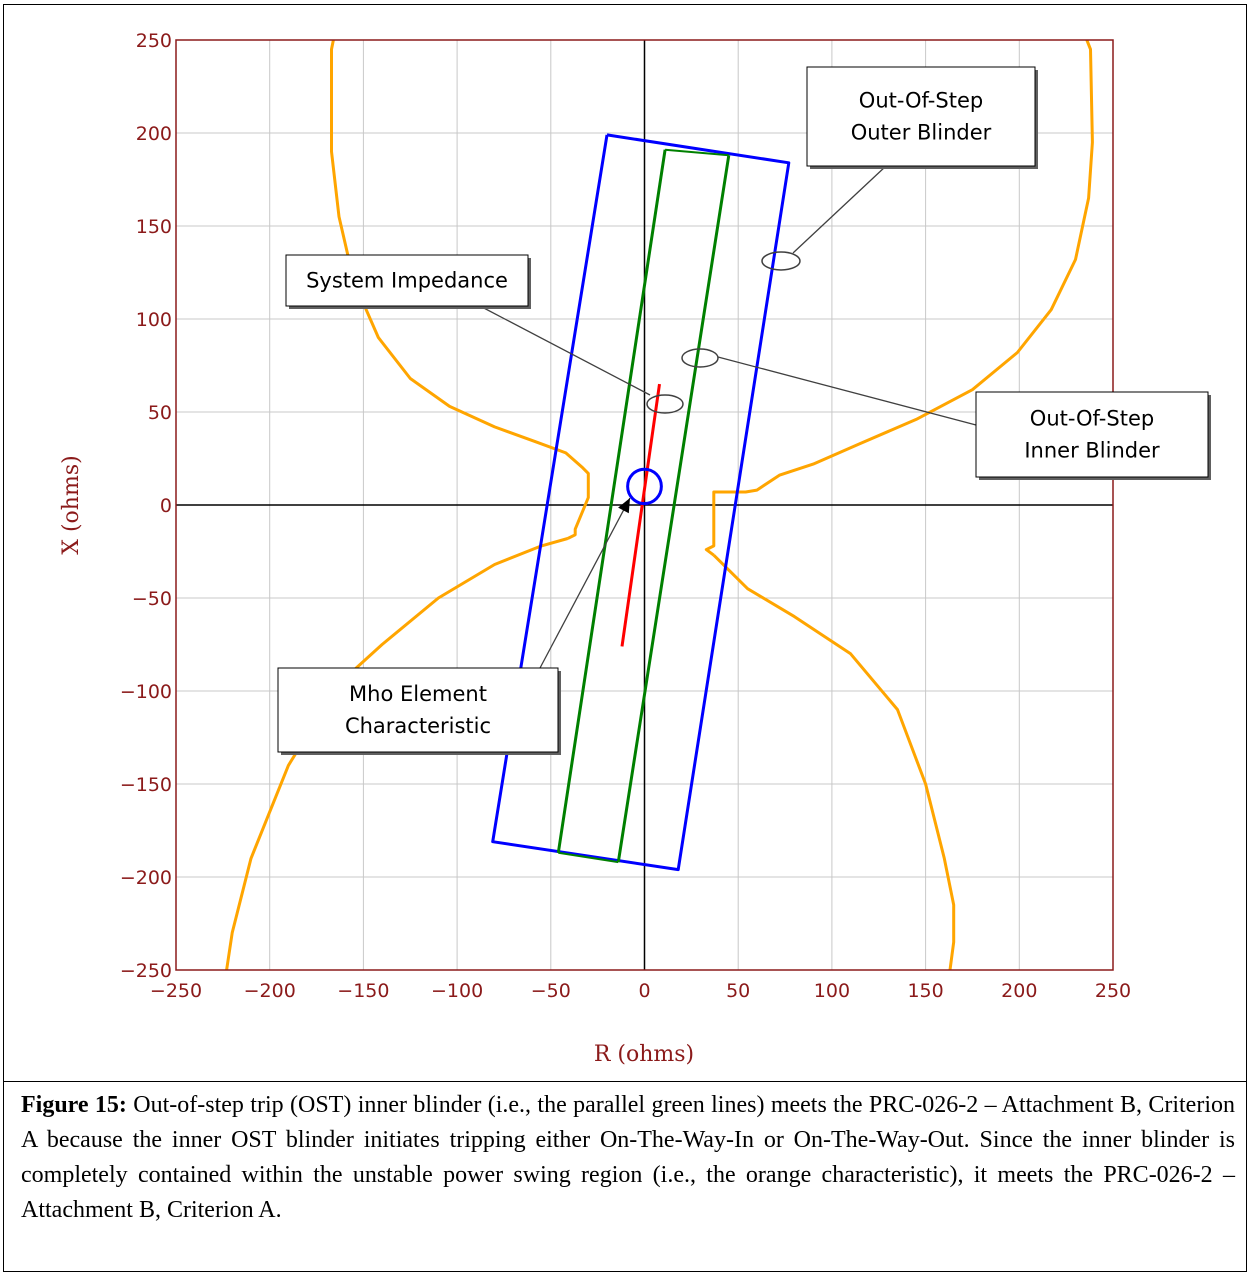 This screenshot has height=1277, width=1252. Describe the element at coordinates (899, 298) in the screenshot. I see `series-unstable-upper-right` at that location.